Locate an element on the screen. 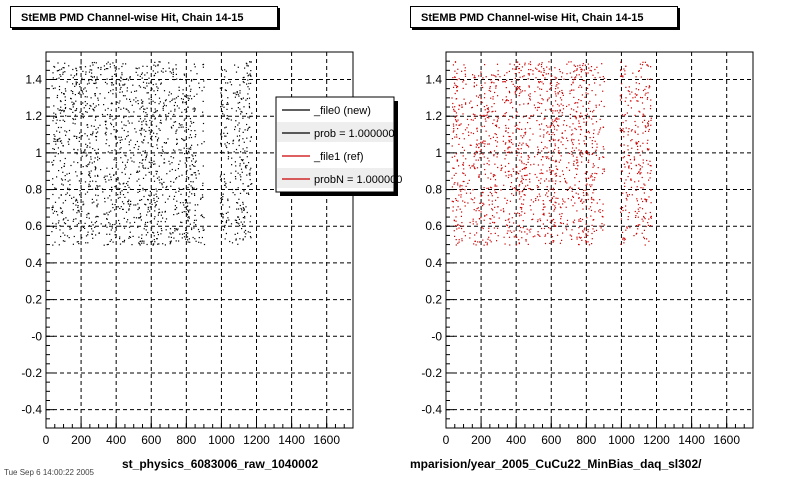  x-tick-label: 1200 is located at coordinates (656, 440).